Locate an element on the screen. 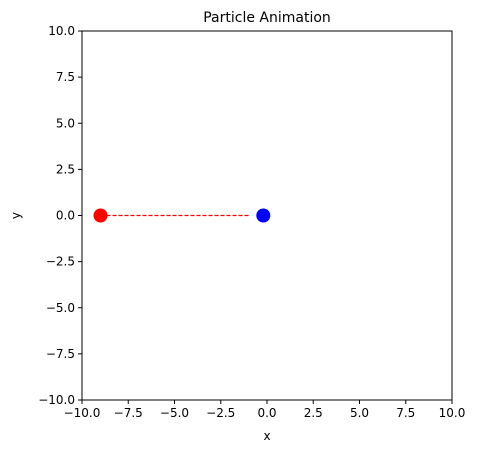 This screenshot has width=477, height=453. chart-title: Particle Animation is located at coordinates (267, 18).